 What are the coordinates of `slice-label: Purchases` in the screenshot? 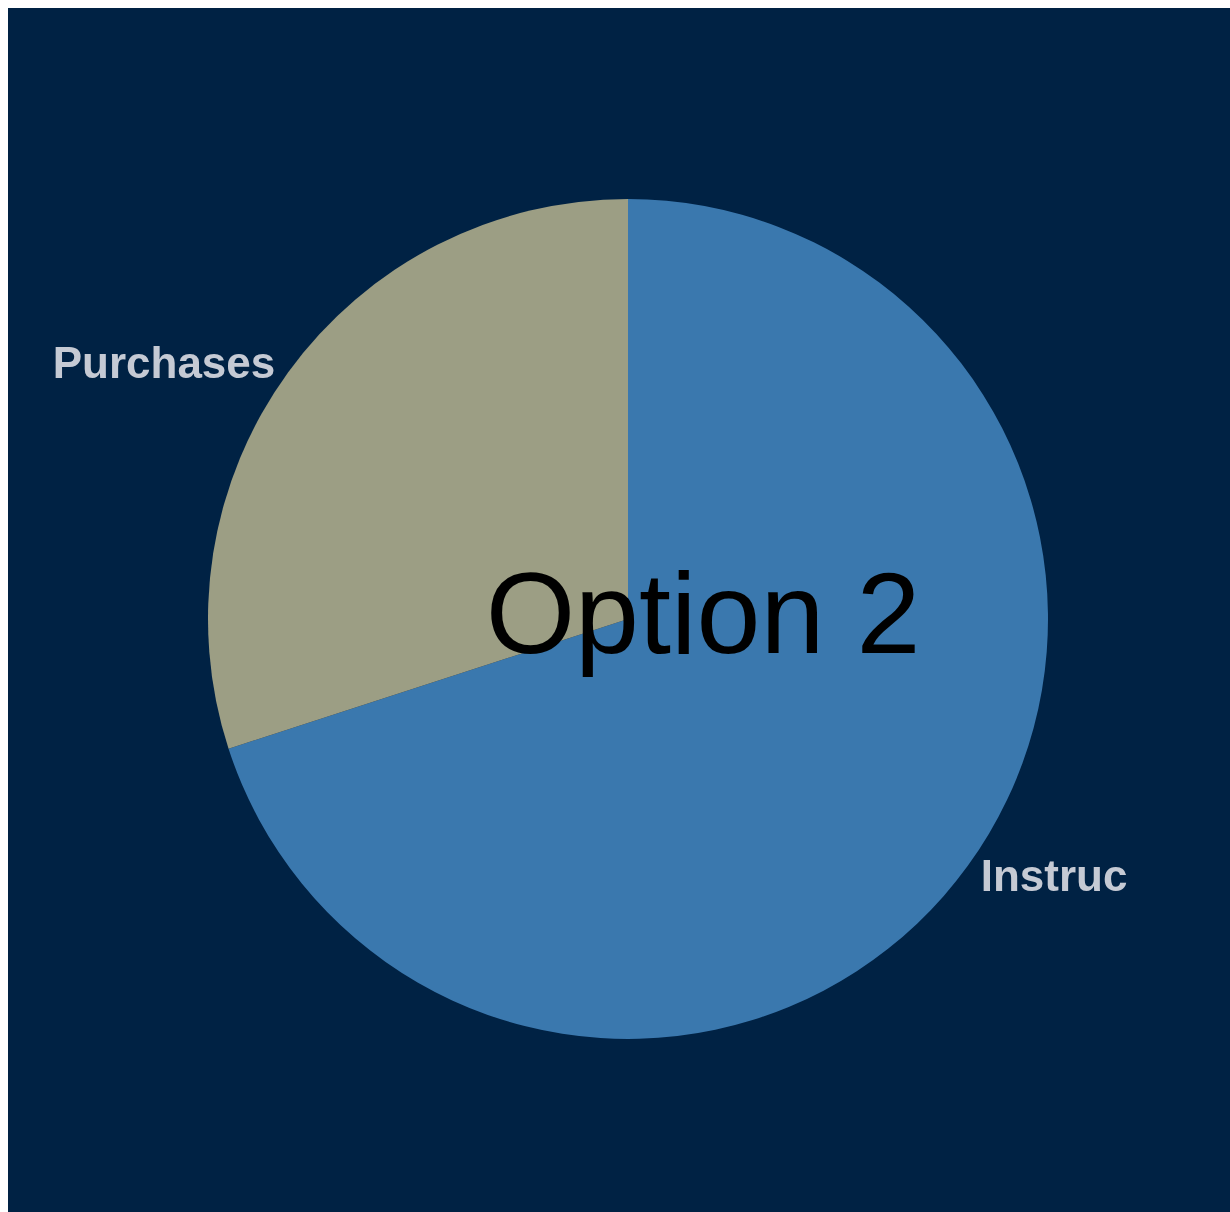 It's located at (164, 363).